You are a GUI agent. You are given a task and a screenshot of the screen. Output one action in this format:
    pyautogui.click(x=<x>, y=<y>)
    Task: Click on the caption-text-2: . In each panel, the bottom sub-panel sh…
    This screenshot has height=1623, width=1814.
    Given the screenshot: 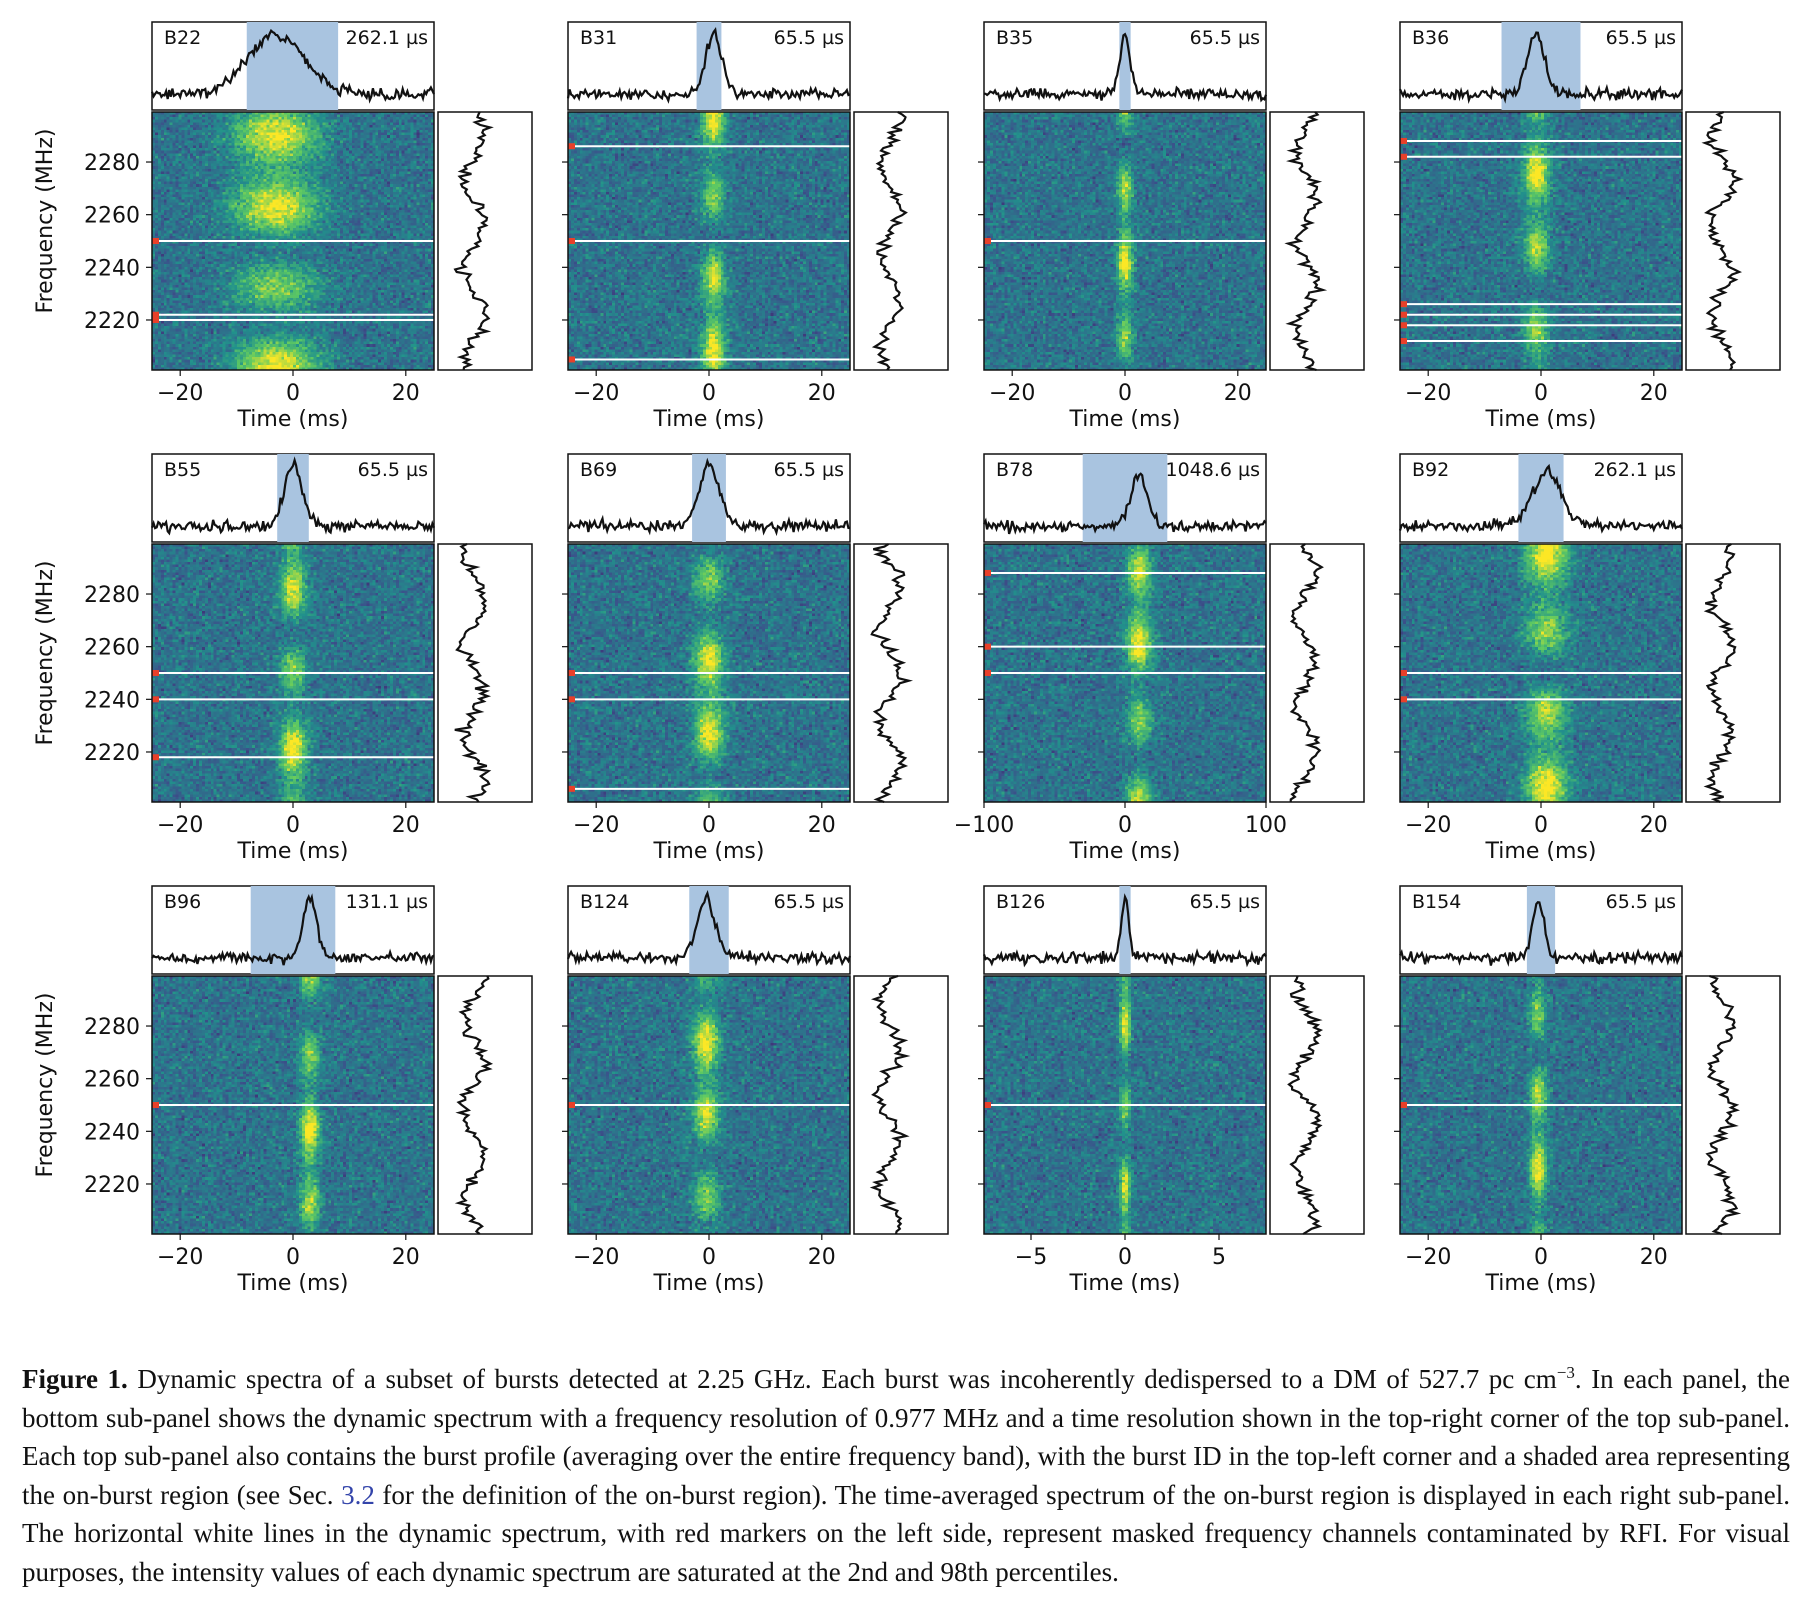 What is the action you would take?
    pyautogui.click(x=906, y=1437)
    